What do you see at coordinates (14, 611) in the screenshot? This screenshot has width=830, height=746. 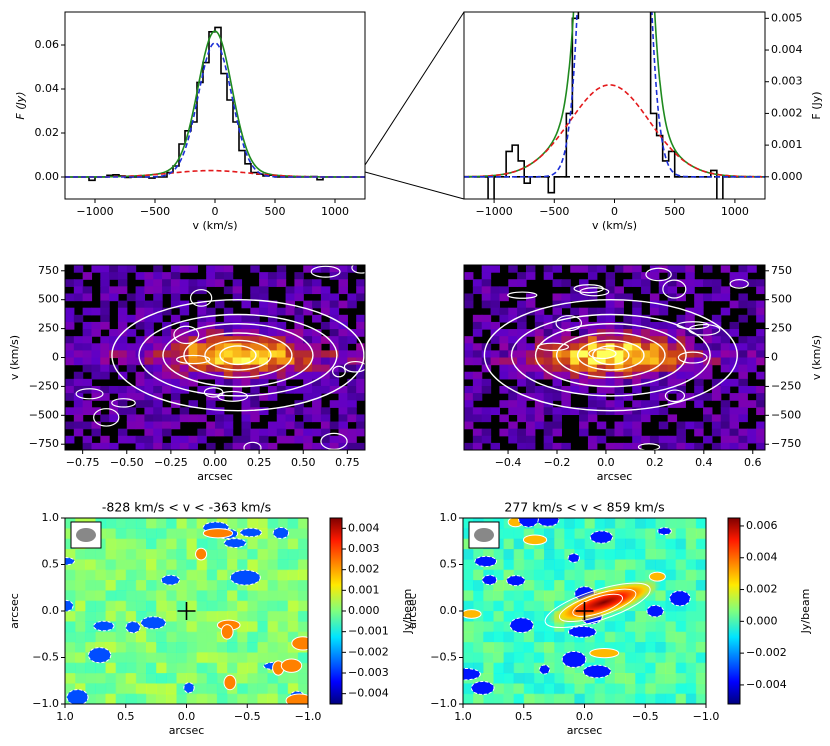 I see `y-axis-label: arcsec` at bounding box center [14, 611].